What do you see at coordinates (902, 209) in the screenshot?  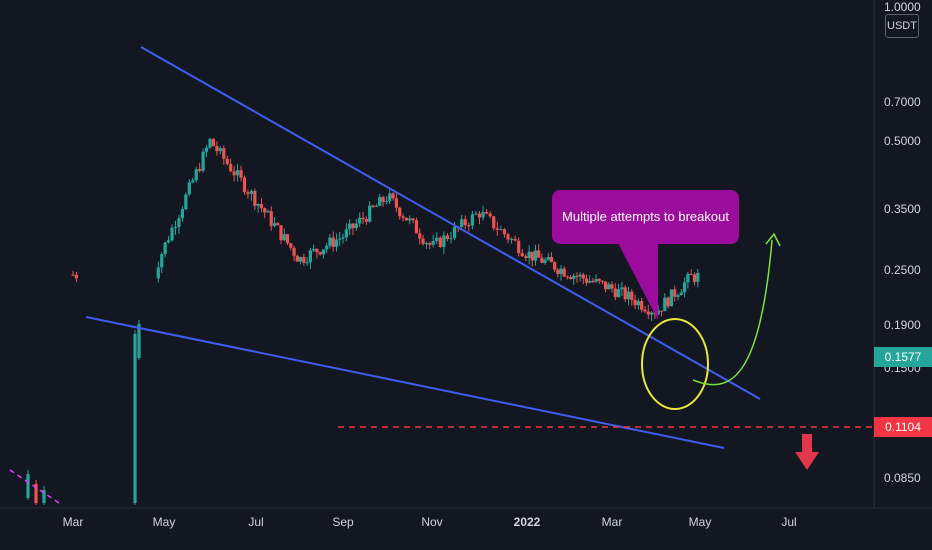 I see `price-tick-label: 0.3500` at bounding box center [902, 209].